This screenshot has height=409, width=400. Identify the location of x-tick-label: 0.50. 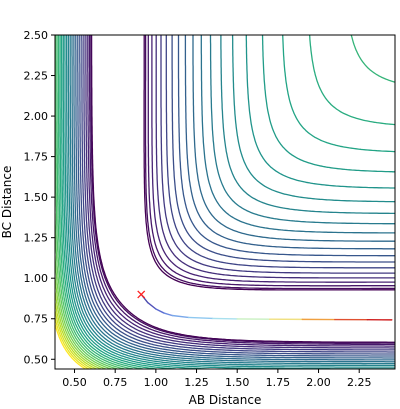
(74, 382).